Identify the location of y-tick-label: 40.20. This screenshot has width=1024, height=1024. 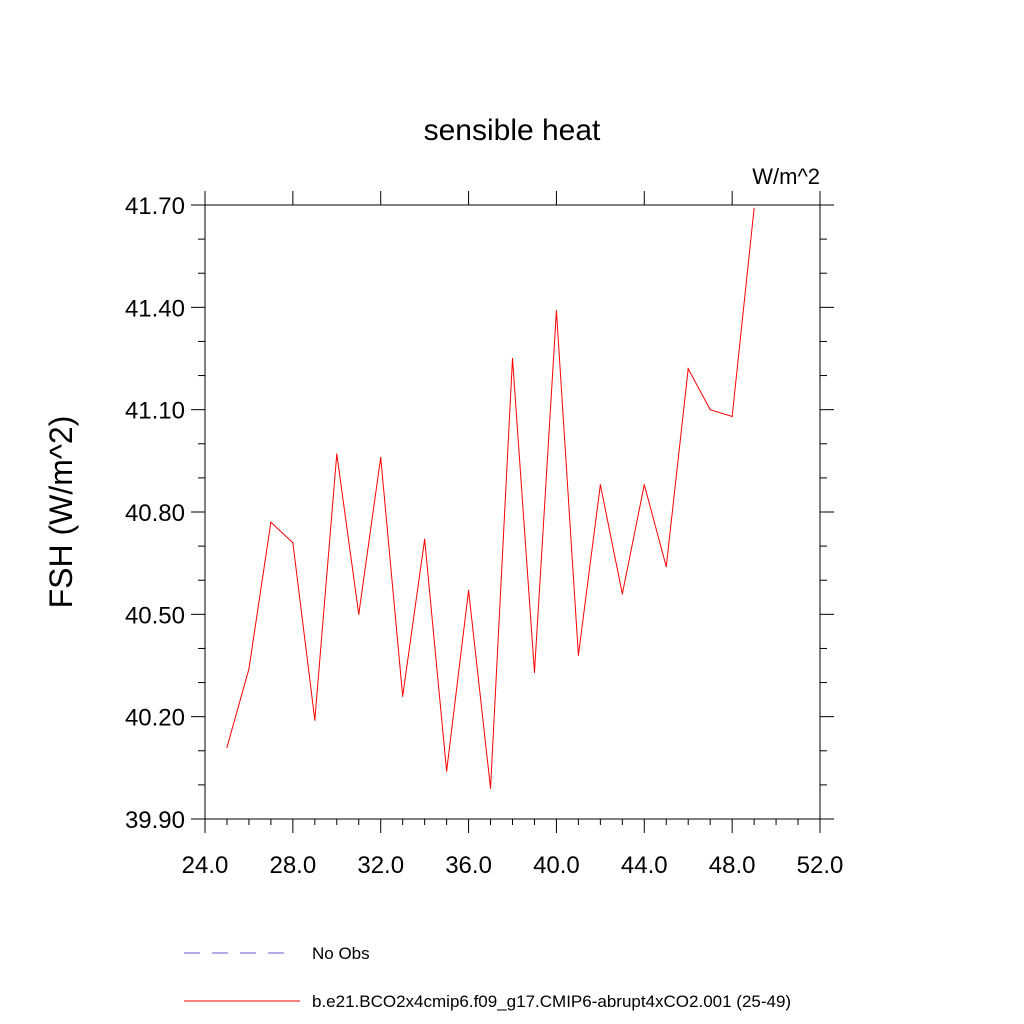
(155, 718).